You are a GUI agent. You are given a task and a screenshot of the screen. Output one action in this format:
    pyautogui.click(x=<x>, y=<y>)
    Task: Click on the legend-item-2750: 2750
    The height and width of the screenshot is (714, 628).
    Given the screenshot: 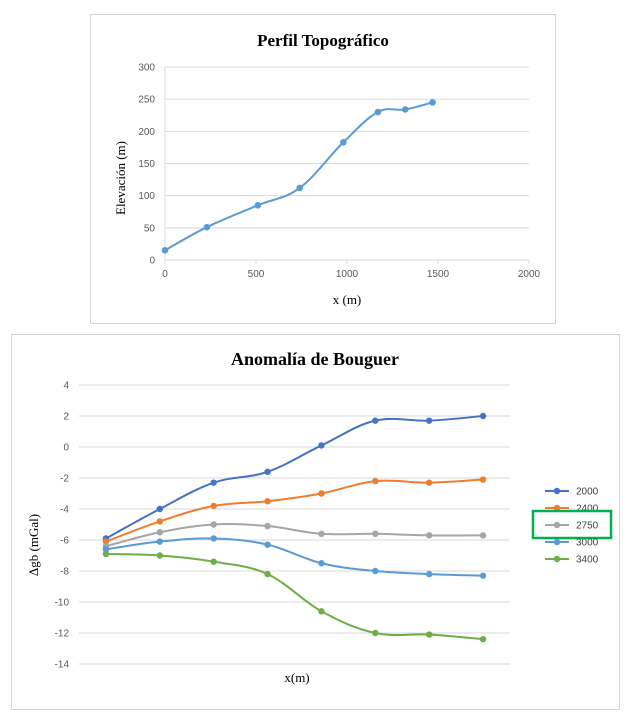 What is the action you would take?
    pyautogui.click(x=572, y=526)
    